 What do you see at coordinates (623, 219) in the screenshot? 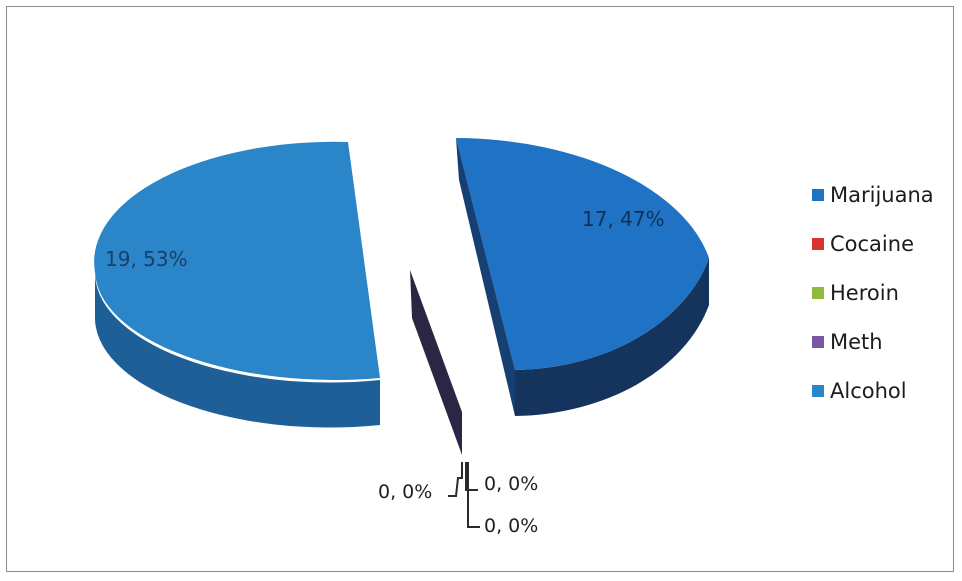
I see `data-label-marijuana: 17, 47%` at bounding box center [623, 219].